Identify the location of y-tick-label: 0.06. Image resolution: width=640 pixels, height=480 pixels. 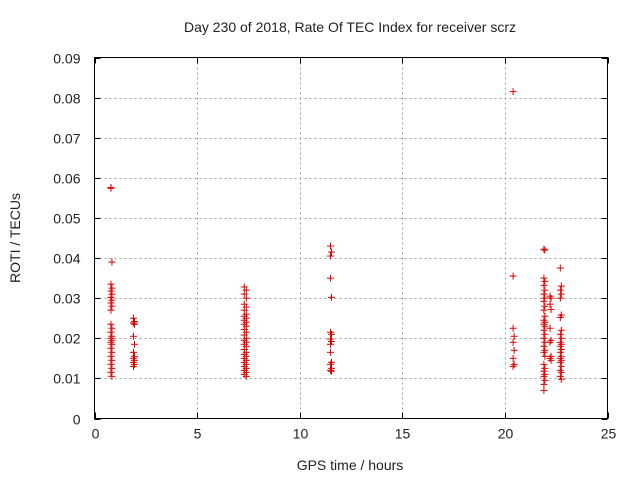
(66, 179).